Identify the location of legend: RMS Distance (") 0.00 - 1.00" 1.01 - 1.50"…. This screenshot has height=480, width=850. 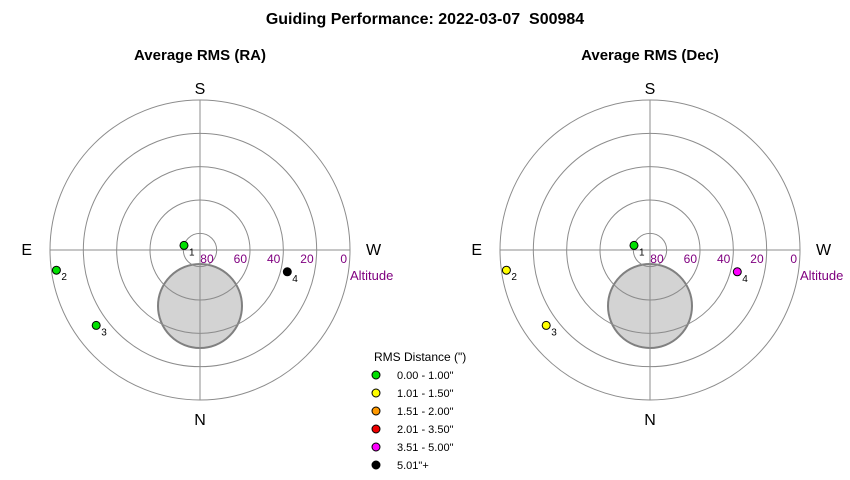
(418, 411).